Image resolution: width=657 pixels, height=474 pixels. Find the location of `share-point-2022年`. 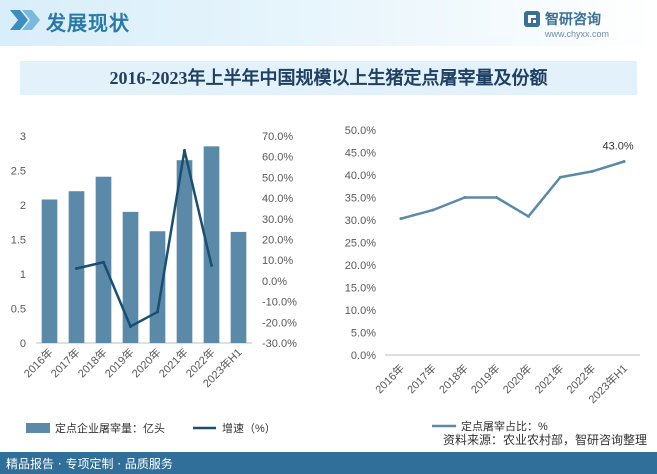

share-point-2022年 is located at coordinates (592, 171).